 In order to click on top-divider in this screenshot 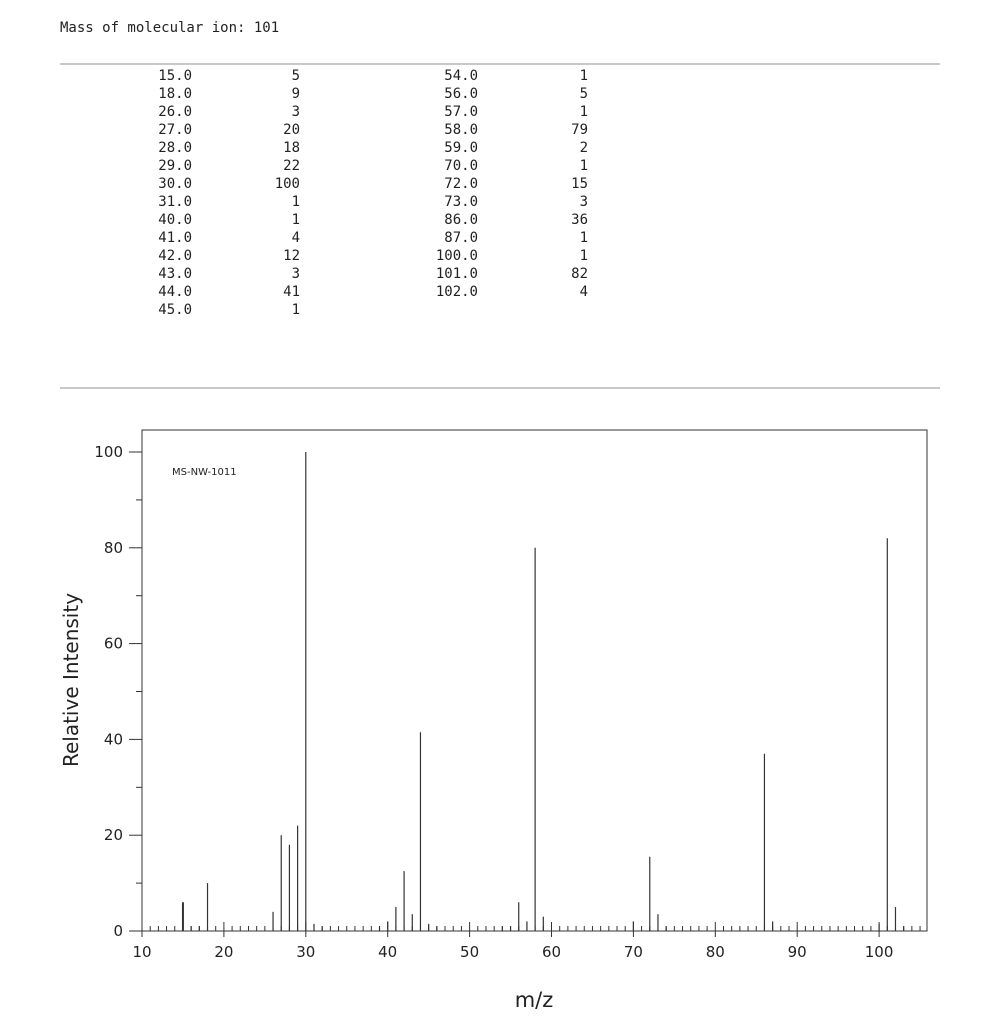, I will do `click(500, 64)`.